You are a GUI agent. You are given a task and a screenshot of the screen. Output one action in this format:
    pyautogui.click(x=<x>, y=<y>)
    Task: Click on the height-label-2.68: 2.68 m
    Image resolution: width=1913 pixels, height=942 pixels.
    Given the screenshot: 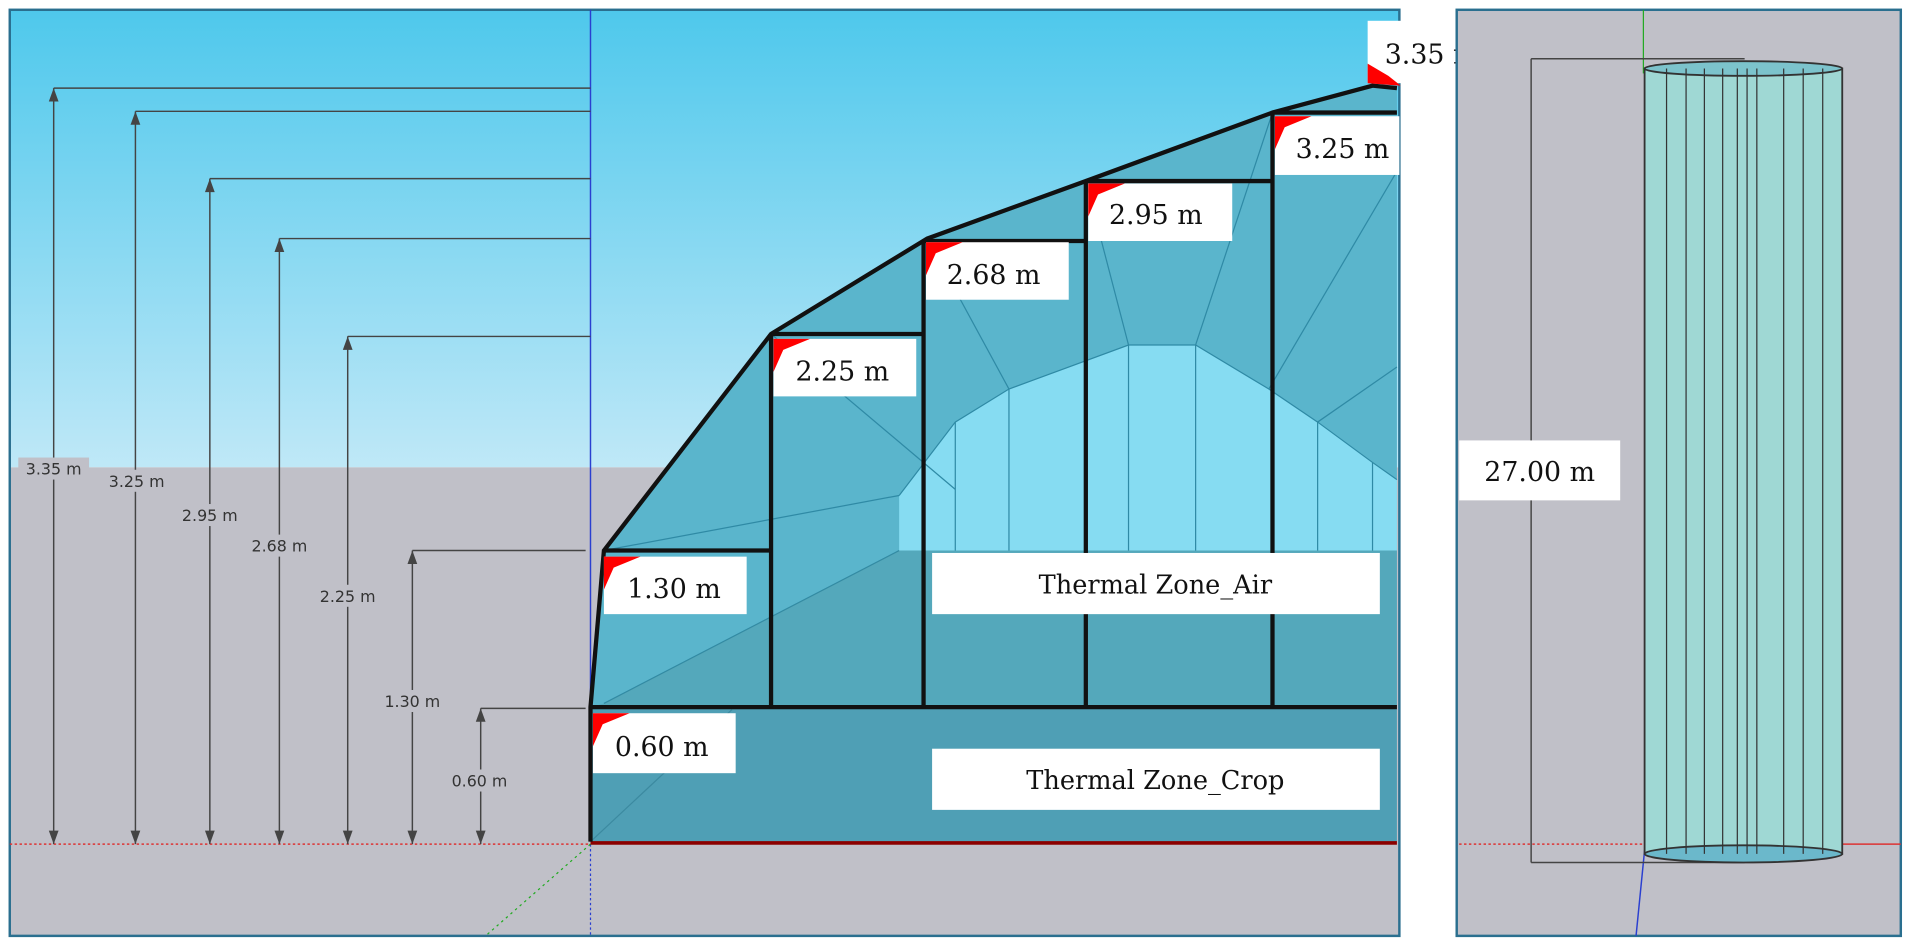 What is the action you would take?
    pyautogui.click(x=997, y=271)
    